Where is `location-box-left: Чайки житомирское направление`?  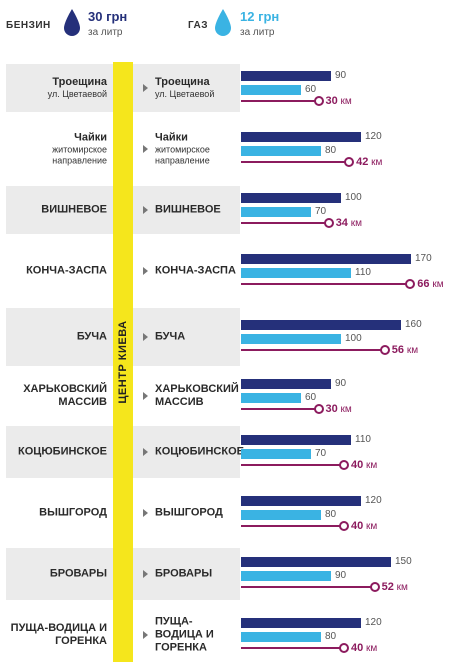
location-box-left: Чайки житомирское направление is located at coordinates (59, 149).